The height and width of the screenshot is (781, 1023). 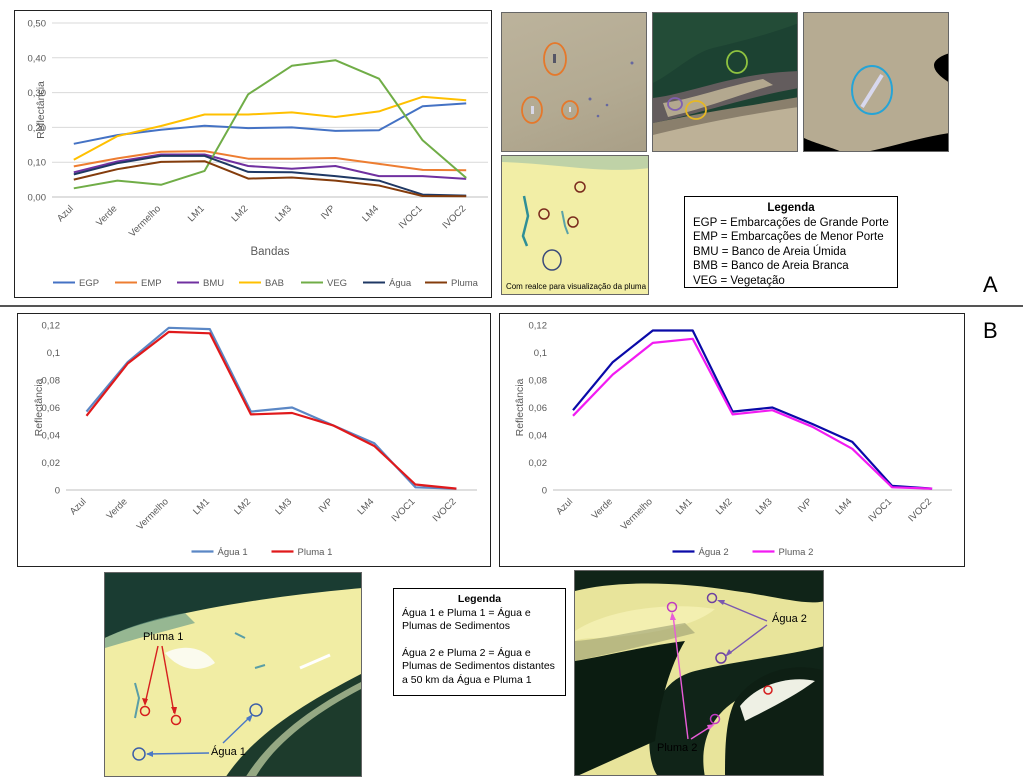 I want to click on photo-sediment-2: Água 2 Pluma 2, so click(x=699, y=673).